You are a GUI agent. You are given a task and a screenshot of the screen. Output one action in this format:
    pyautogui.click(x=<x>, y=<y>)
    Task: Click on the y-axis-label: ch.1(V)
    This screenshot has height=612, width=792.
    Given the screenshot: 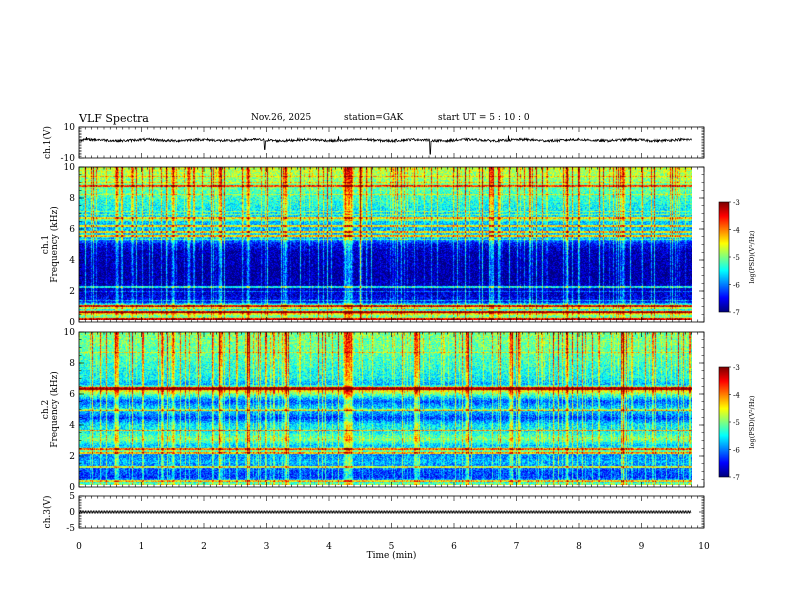 What is the action you would take?
    pyautogui.click(x=47, y=142)
    